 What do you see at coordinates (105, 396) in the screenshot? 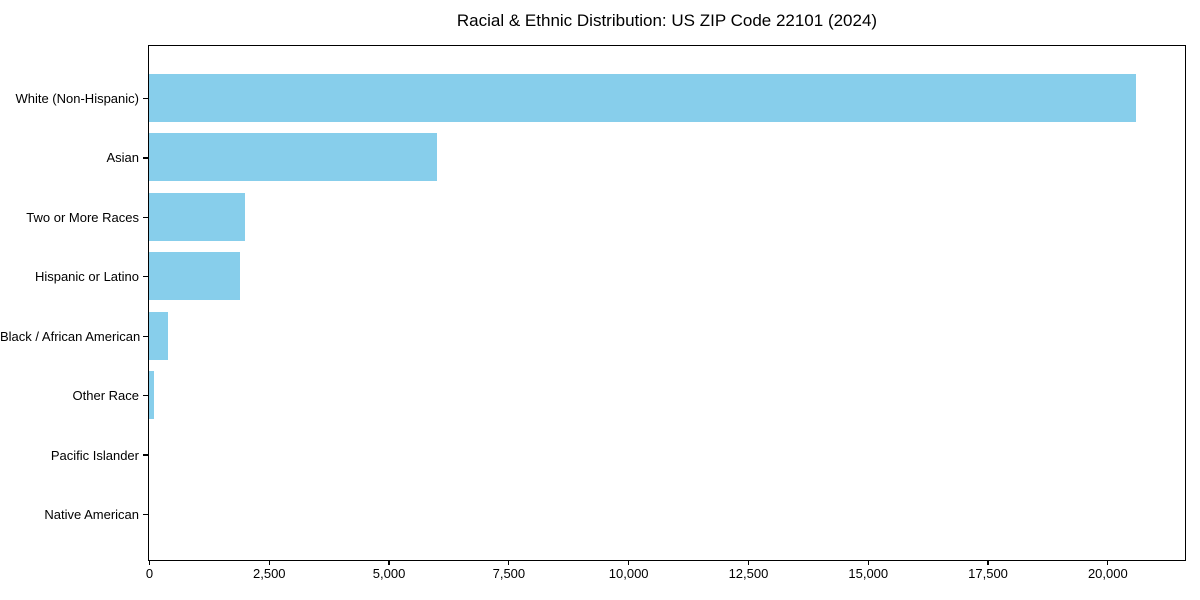
I see `y-tick-label-other-race: Other Race` at bounding box center [105, 396].